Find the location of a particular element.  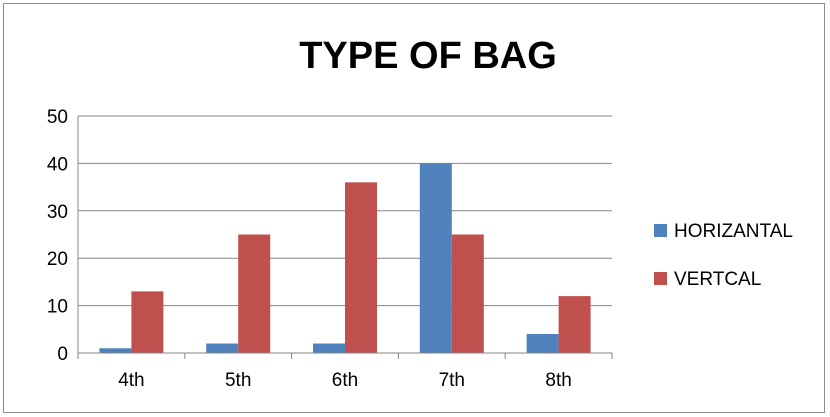

y-tick-label: 50 is located at coordinates (57, 117).